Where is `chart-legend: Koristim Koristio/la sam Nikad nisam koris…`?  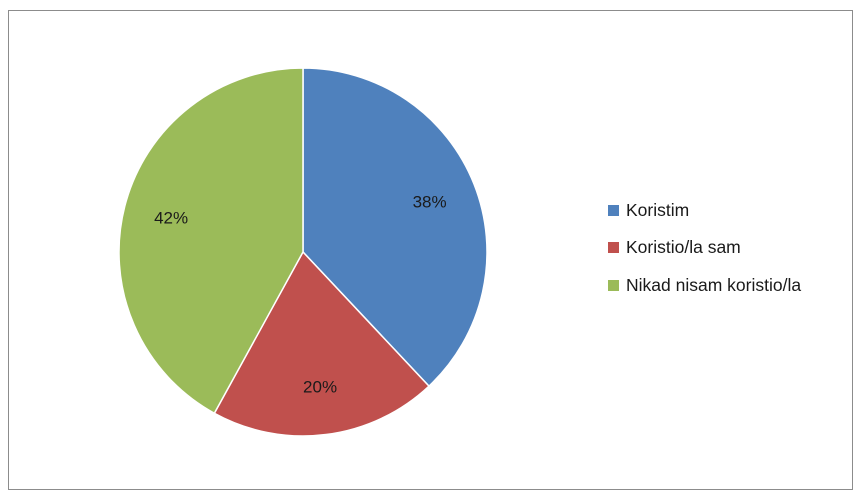 chart-legend: Koristim Koristio/la sam Nikad nisam koris… is located at coordinates (704, 255).